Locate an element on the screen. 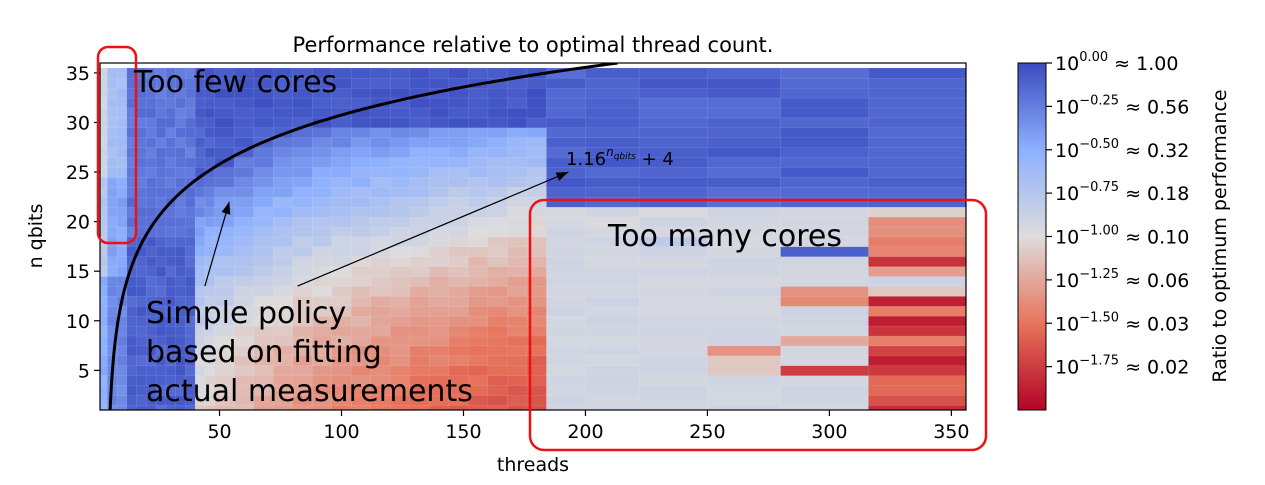 The image size is (1265, 485). annotation-arrow is located at coordinates (433, 229).